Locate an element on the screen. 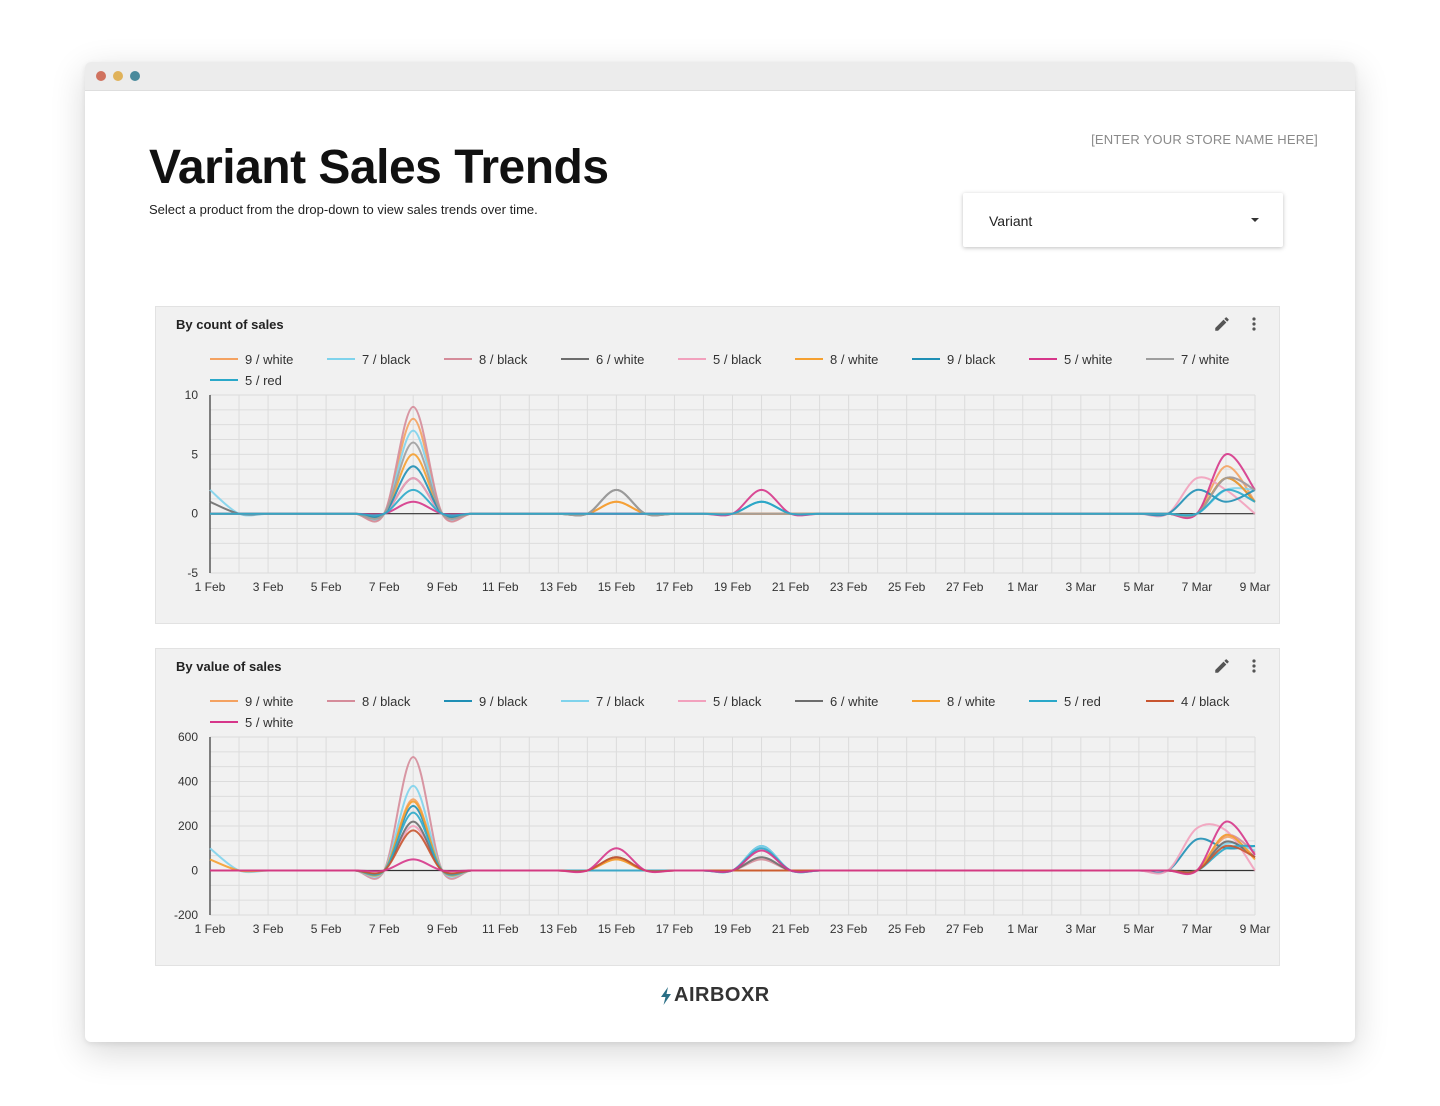 This screenshot has width=1440, height=1106. x-tick-label: 11 Feb is located at coordinates (500, 587).